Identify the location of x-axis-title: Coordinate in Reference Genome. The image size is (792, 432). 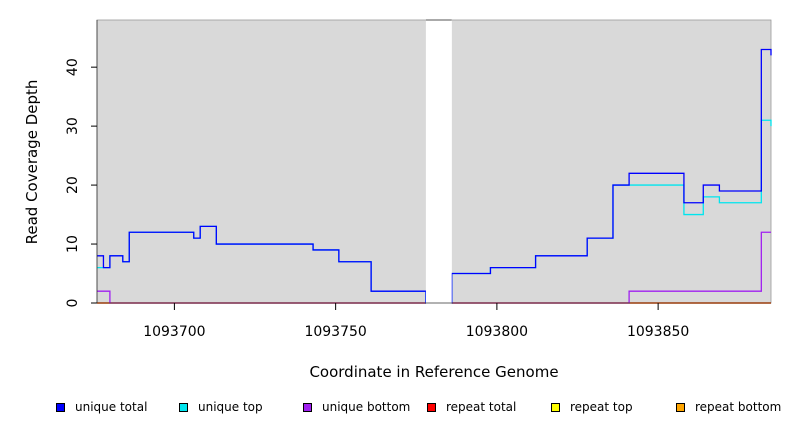
(433, 372).